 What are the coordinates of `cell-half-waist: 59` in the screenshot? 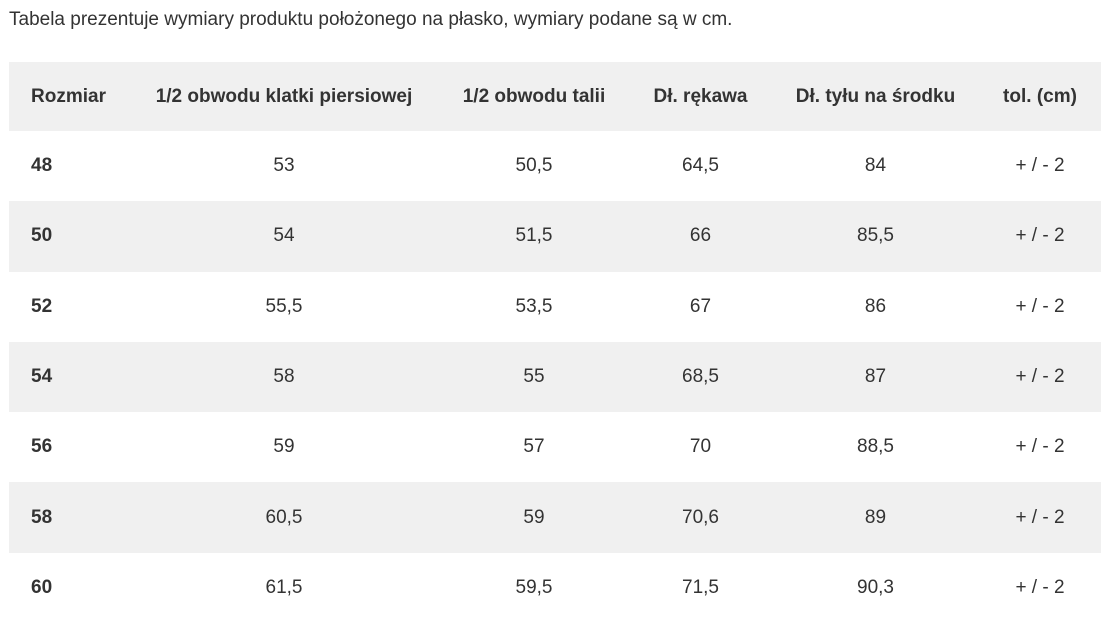 It's located at (534, 517).